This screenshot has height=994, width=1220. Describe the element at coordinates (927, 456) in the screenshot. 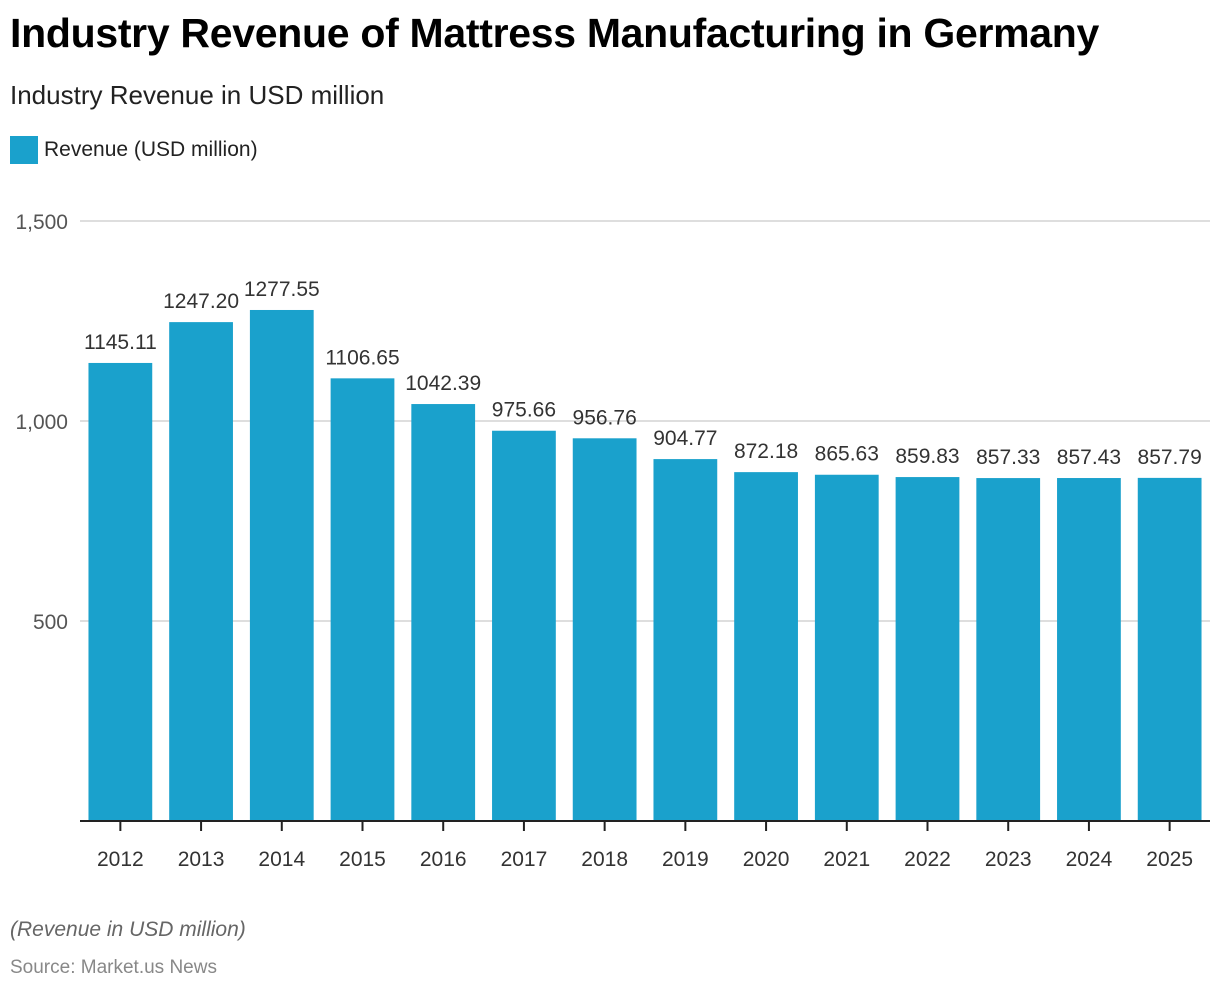

I see `data-label: 859.83` at that location.